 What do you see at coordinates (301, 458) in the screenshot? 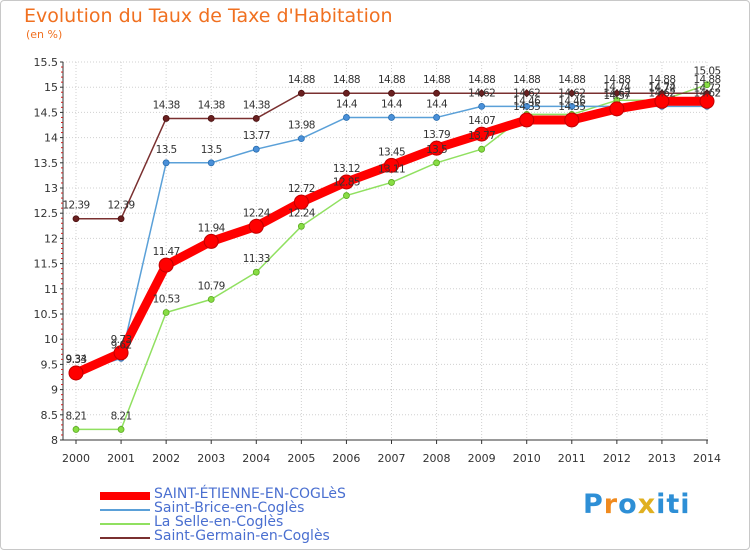
I see `x-tick-label: 2005` at bounding box center [301, 458].